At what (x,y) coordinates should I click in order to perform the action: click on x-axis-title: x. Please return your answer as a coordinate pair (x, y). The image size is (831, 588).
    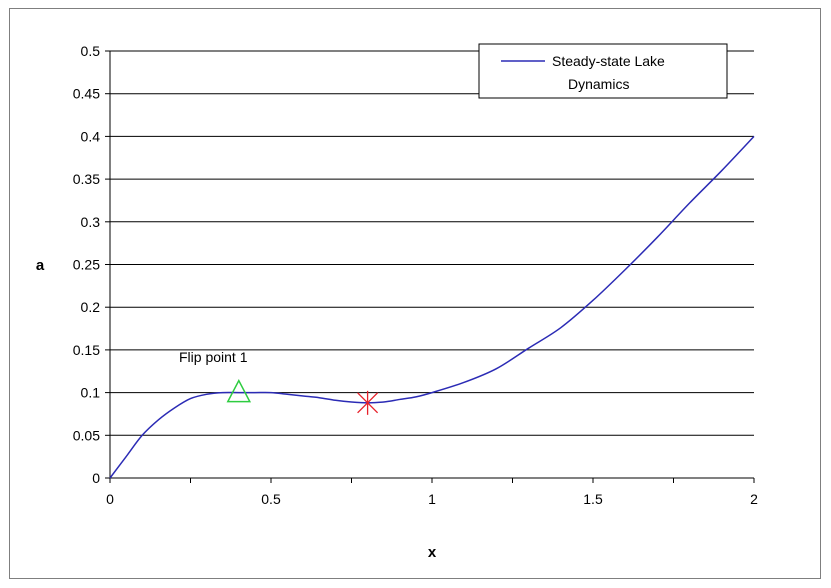
    Looking at the image, I should click on (432, 552).